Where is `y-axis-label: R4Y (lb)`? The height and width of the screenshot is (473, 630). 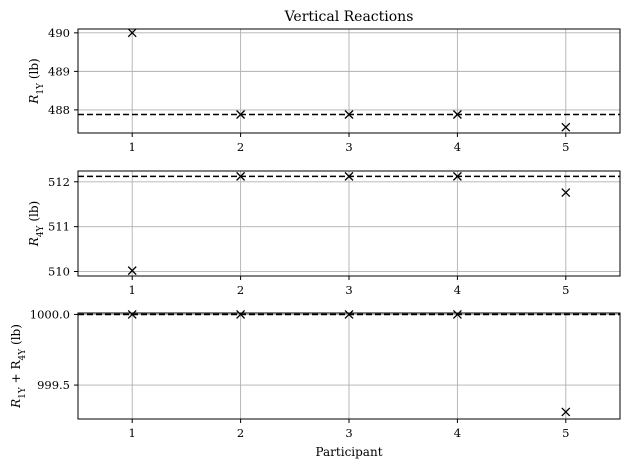
y-axis-label: R4Y (lb) is located at coordinates (36, 224).